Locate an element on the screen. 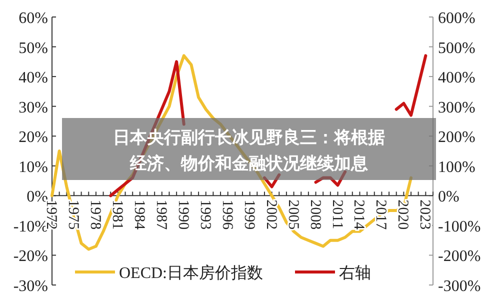 Image resolution: width=500 pixels, height=300 pixels. y2-tick-label: 300% is located at coordinates (457, 107).